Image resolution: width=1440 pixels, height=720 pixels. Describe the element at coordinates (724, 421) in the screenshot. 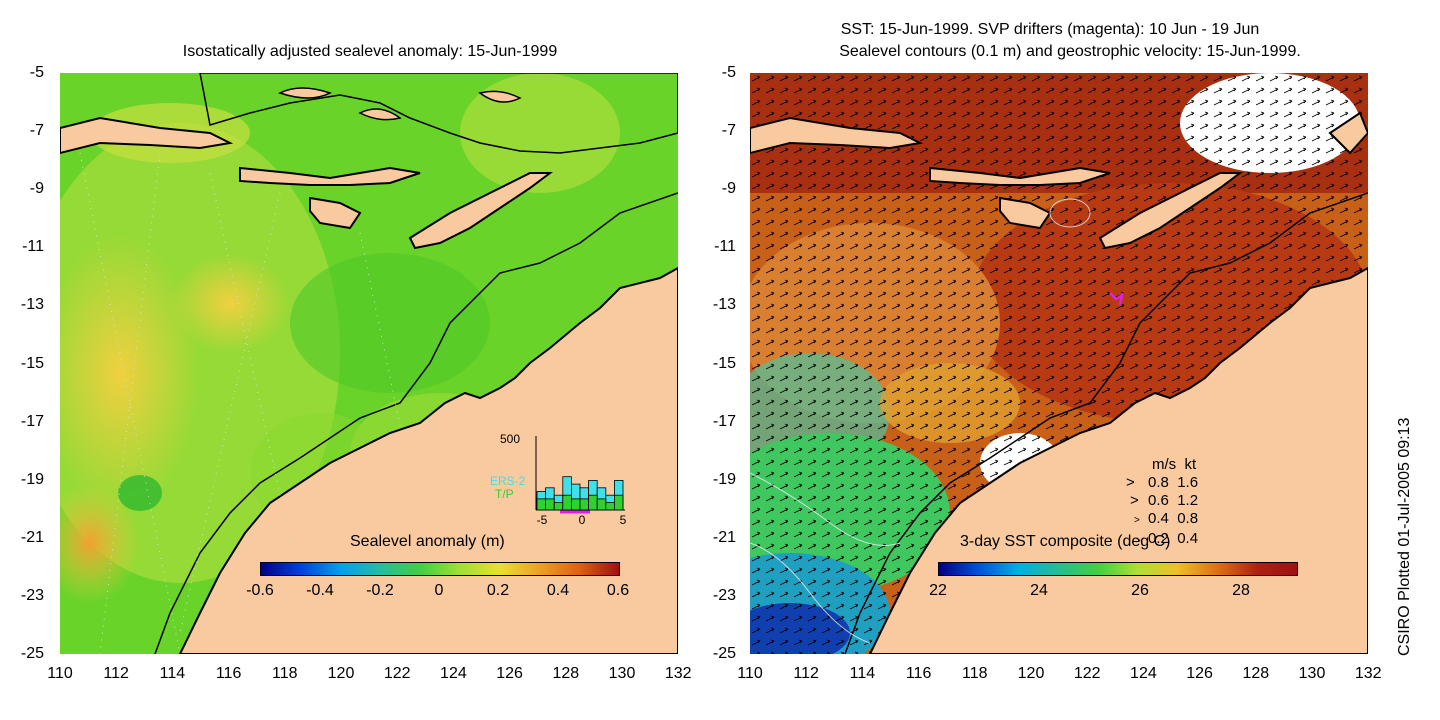

I see `right-lat-tick: -17` at that location.